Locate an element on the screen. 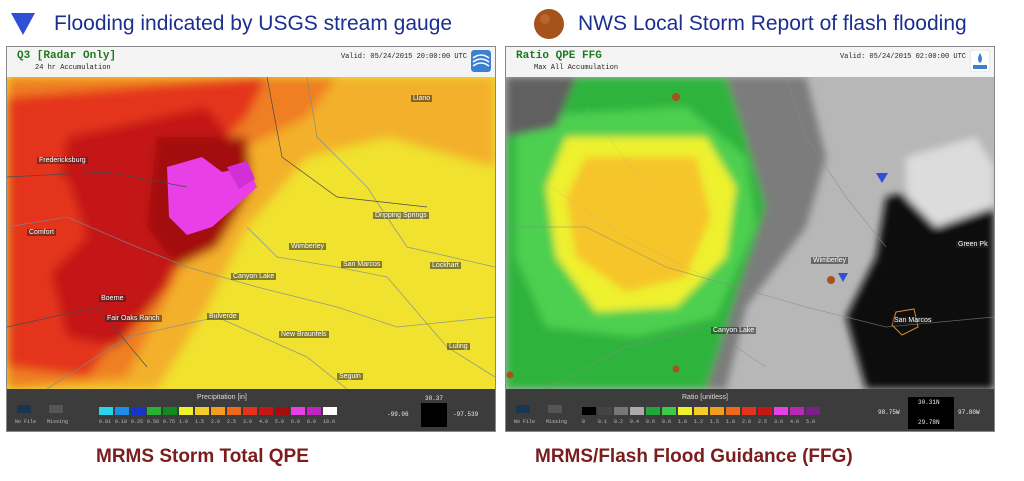 This screenshot has width=1024, height=481. legend-lsr: NWS Local Storm Report of flash flooding is located at coordinates (749, 24).